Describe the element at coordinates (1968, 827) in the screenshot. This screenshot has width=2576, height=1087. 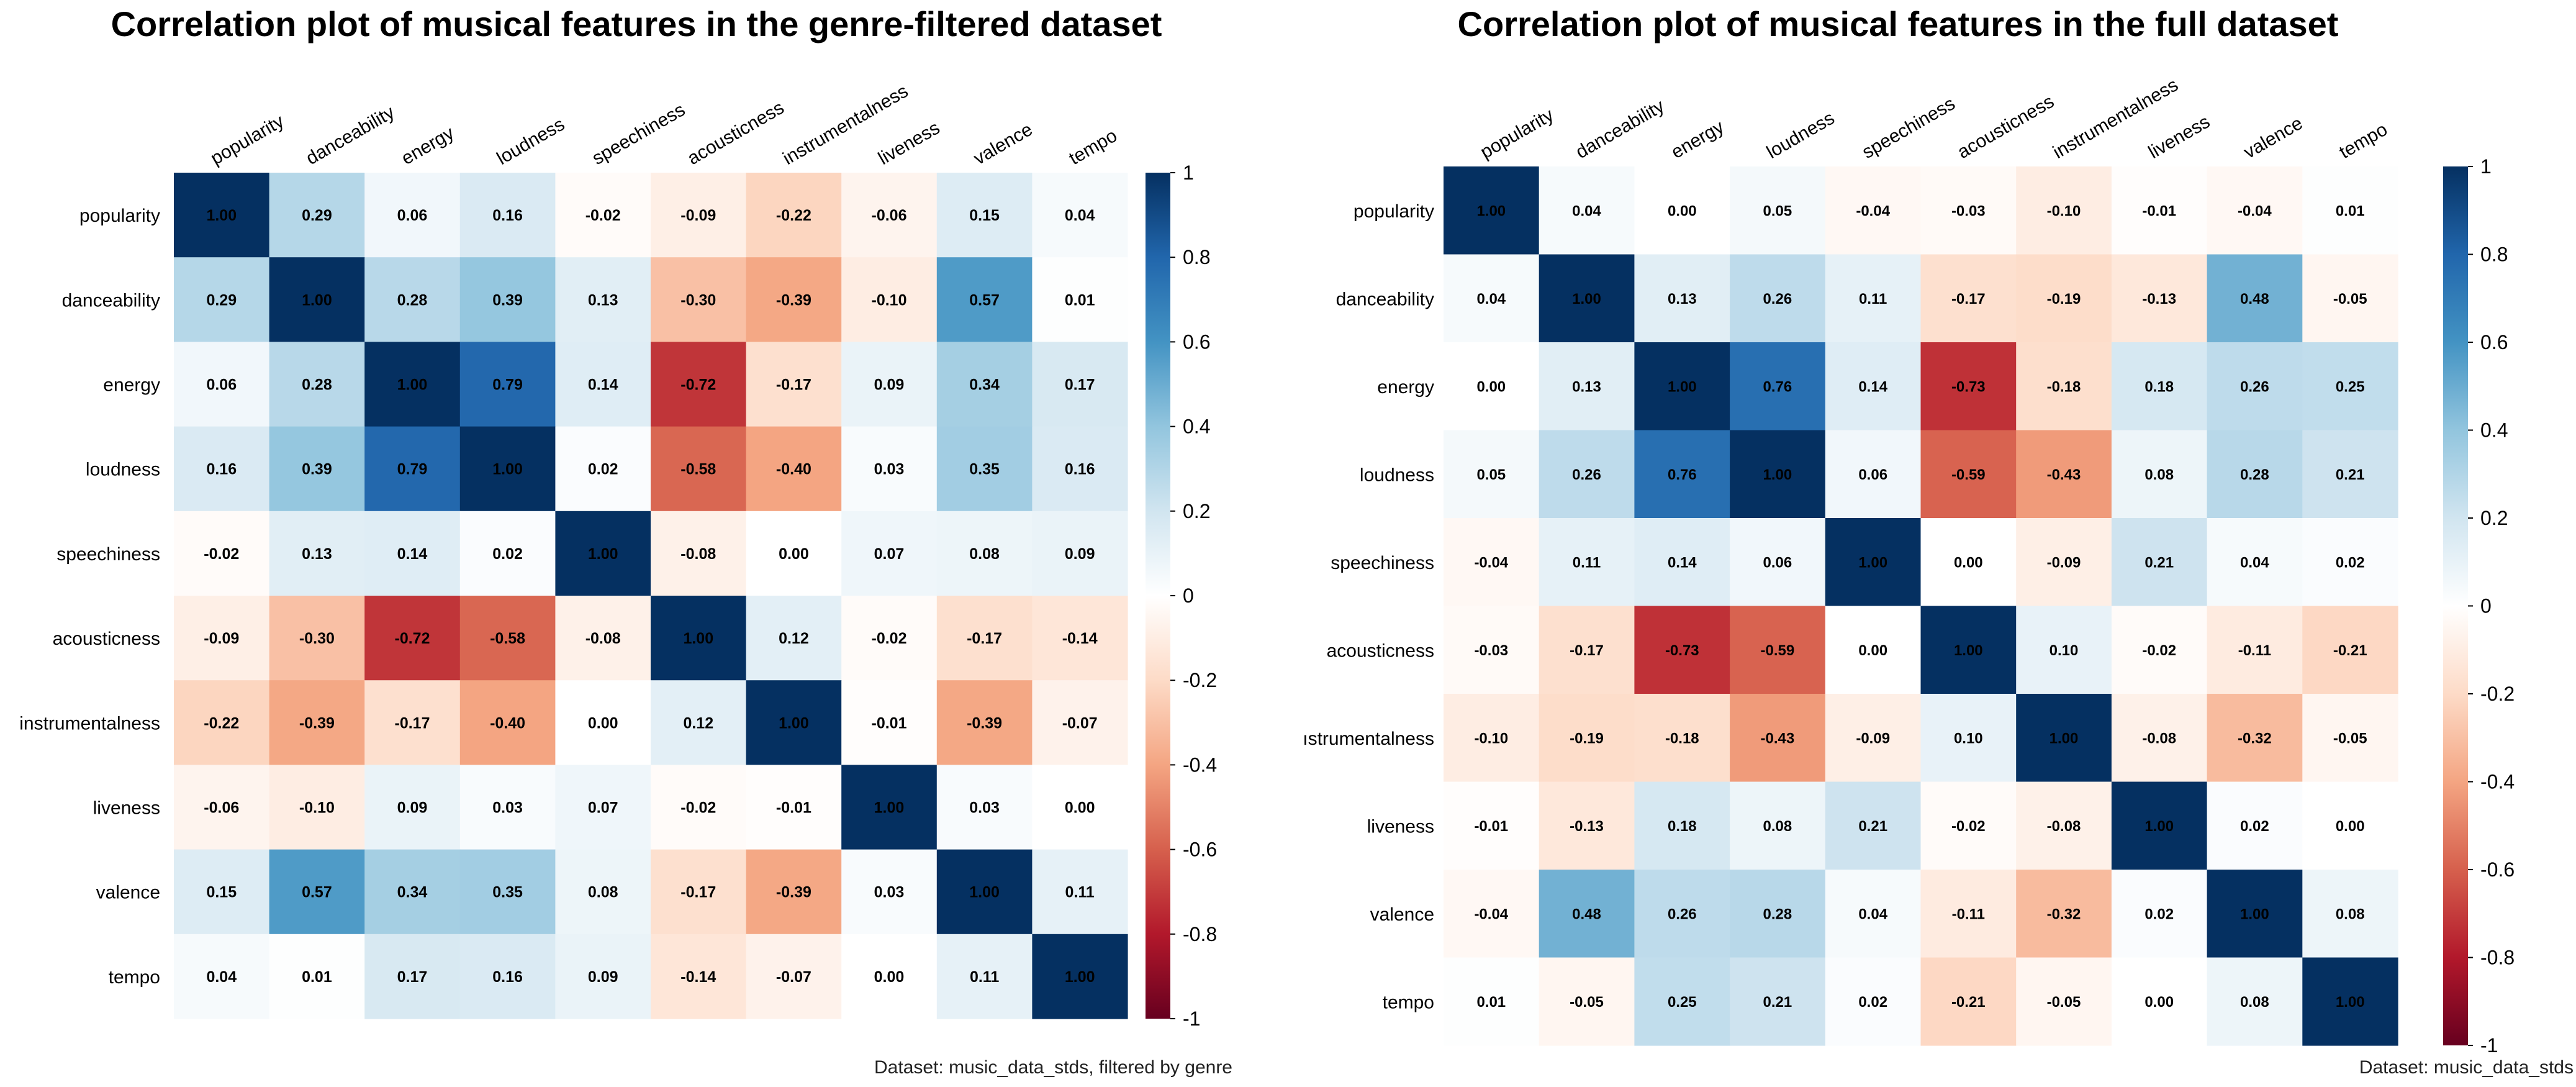
I see `cell-value-label: -0.02` at that location.